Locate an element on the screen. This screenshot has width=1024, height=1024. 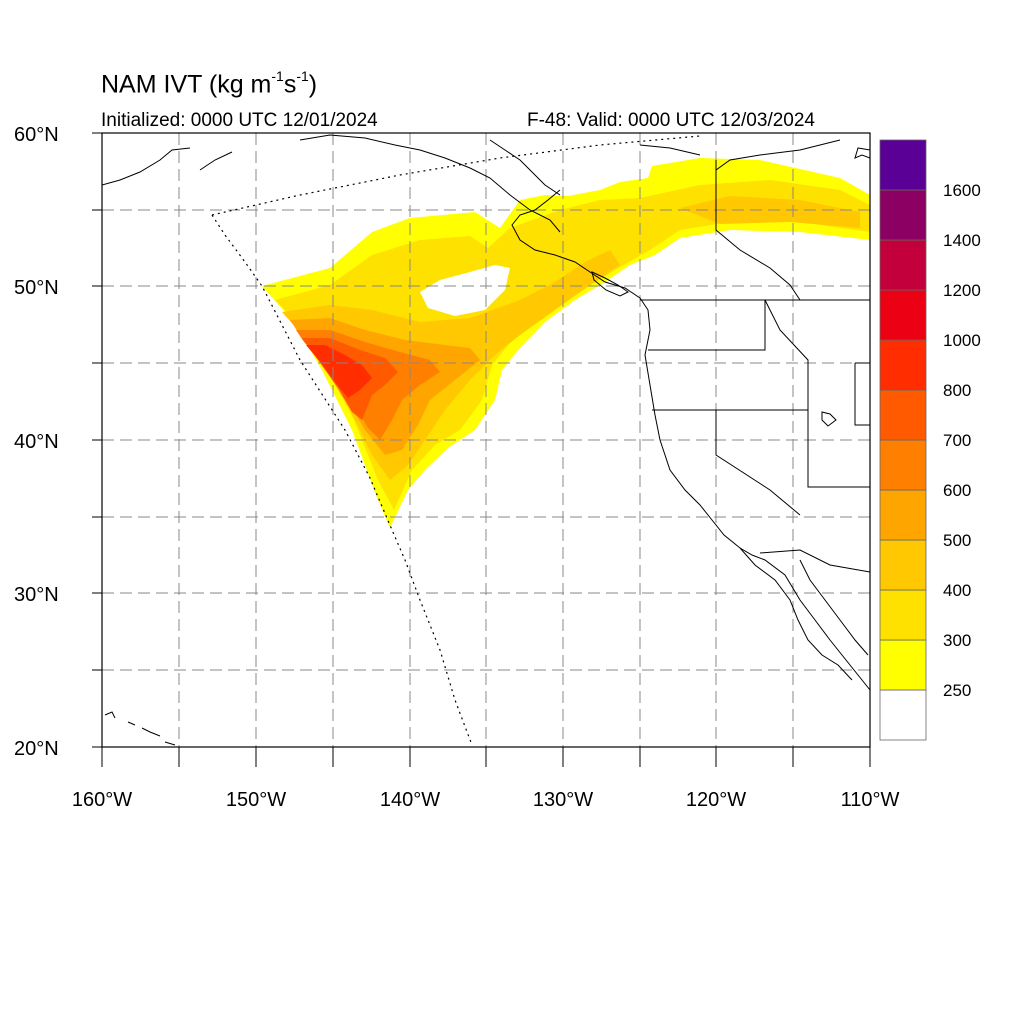
colorbar-label: 700 is located at coordinates (957, 440).